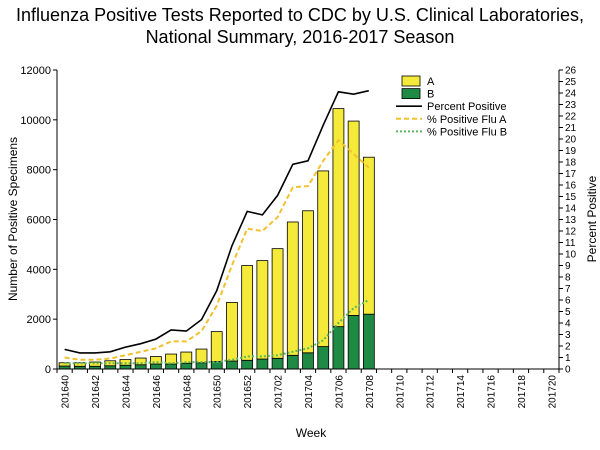  Describe the element at coordinates (571, 186) in the screenshot. I see `y2-tick-label: 16` at that location.